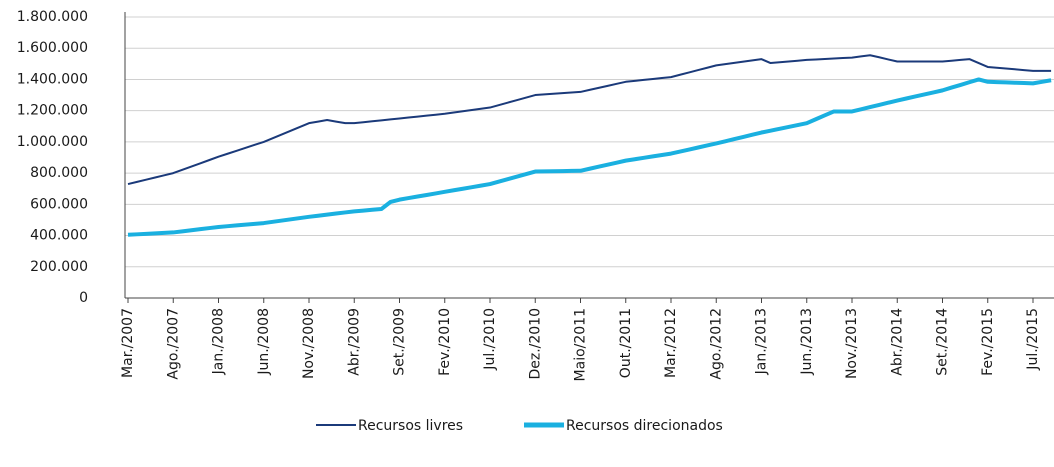 This screenshot has height=467, width=1054. What do you see at coordinates (1033, 339) in the screenshot?
I see `x-tick-label: Jul./2015` at bounding box center [1033, 339].